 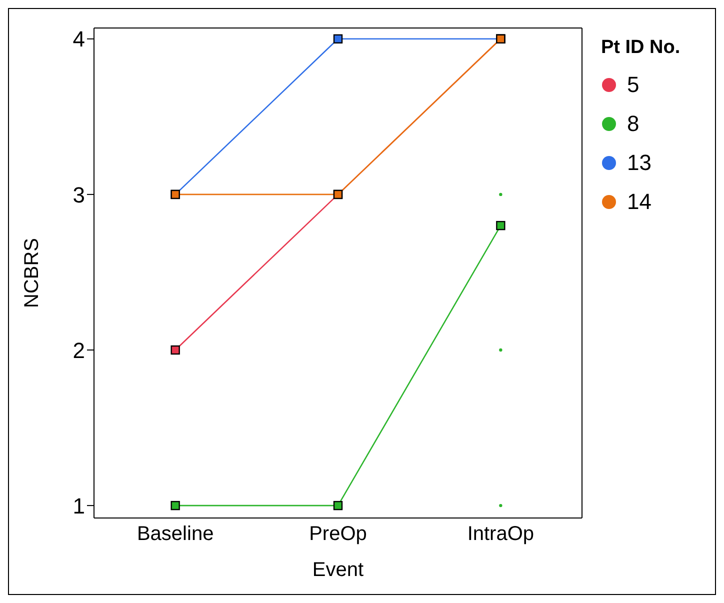 What do you see at coordinates (32, 273) in the screenshot?
I see `y-axis-title: NCBRS` at bounding box center [32, 273].